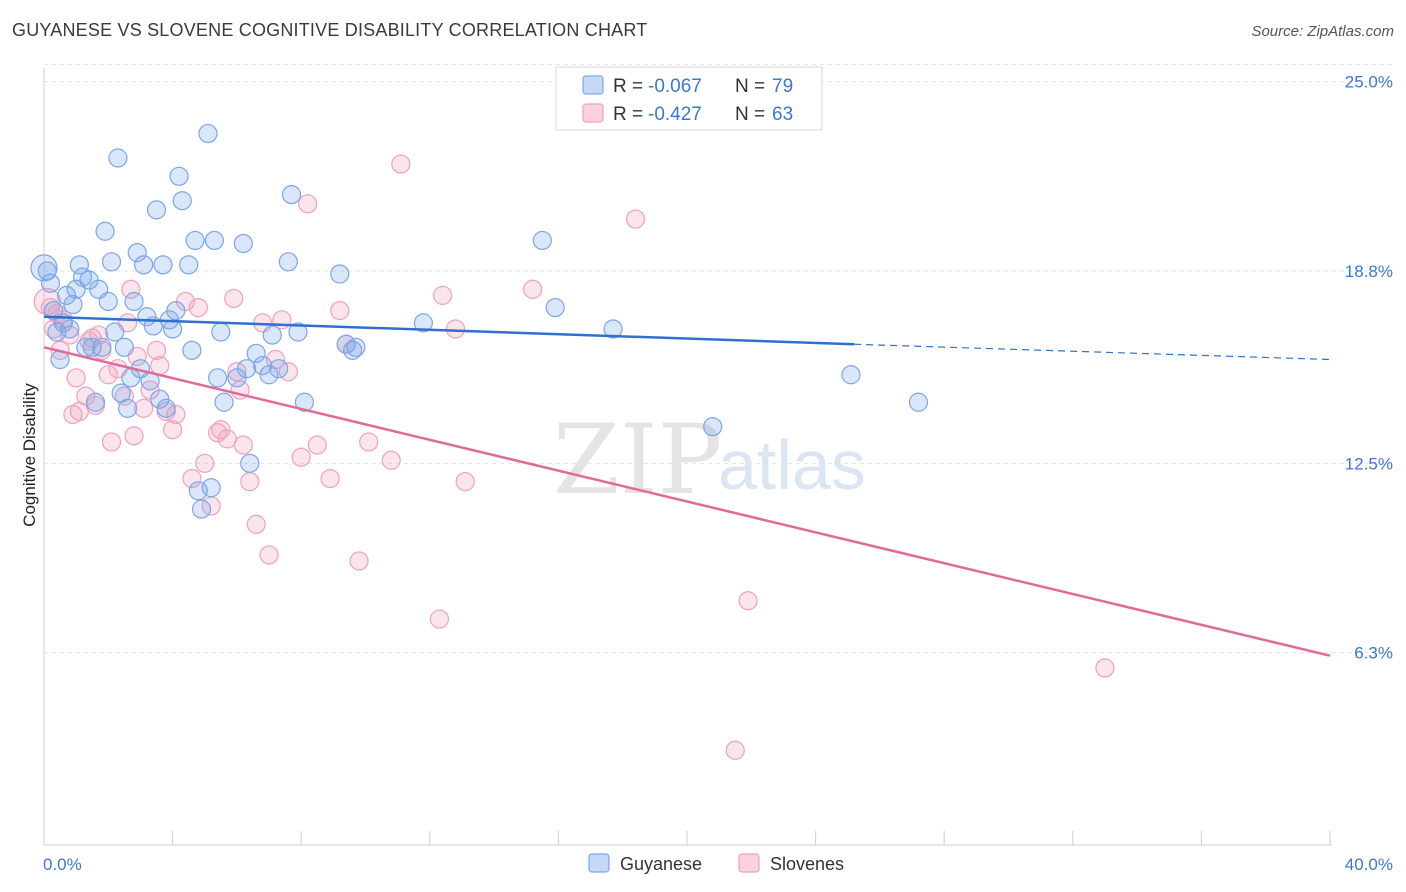 This screenshot has width=1406, height=892. Describe the element at coordinates (593, 85) in the screenshot. I see `guyanese-legend-swatch` at that location.